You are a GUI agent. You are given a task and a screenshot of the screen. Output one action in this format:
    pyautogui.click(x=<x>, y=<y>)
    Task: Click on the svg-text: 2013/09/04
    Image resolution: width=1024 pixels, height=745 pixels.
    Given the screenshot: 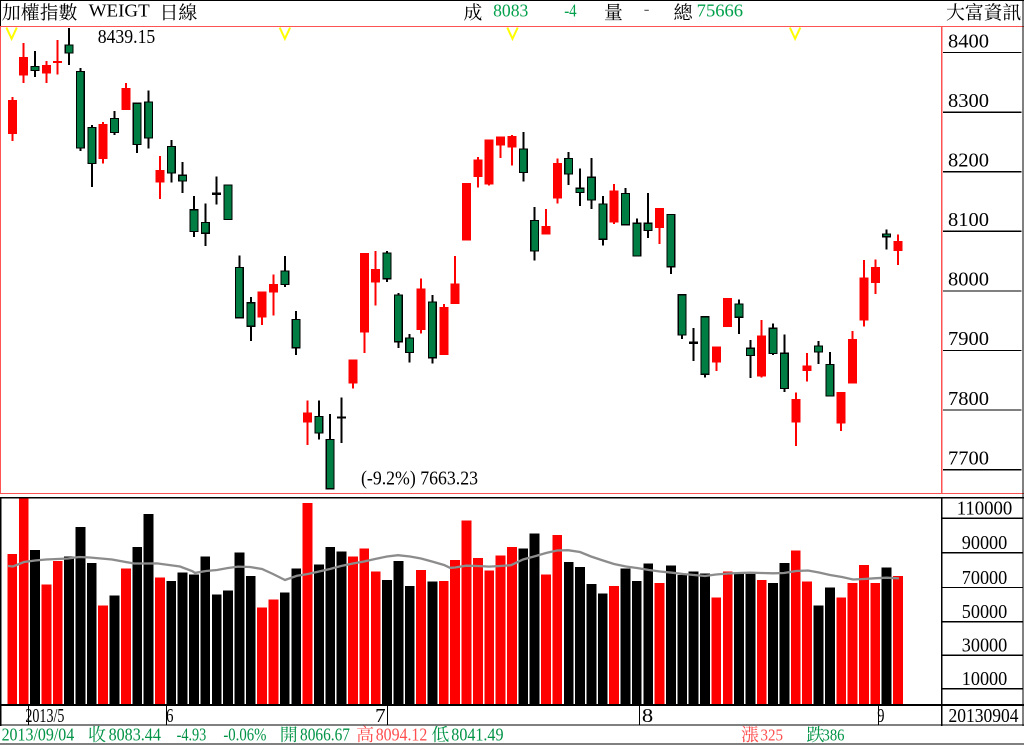 What is the action you would take?
    pyautogui.click(x=38, y=735)
    